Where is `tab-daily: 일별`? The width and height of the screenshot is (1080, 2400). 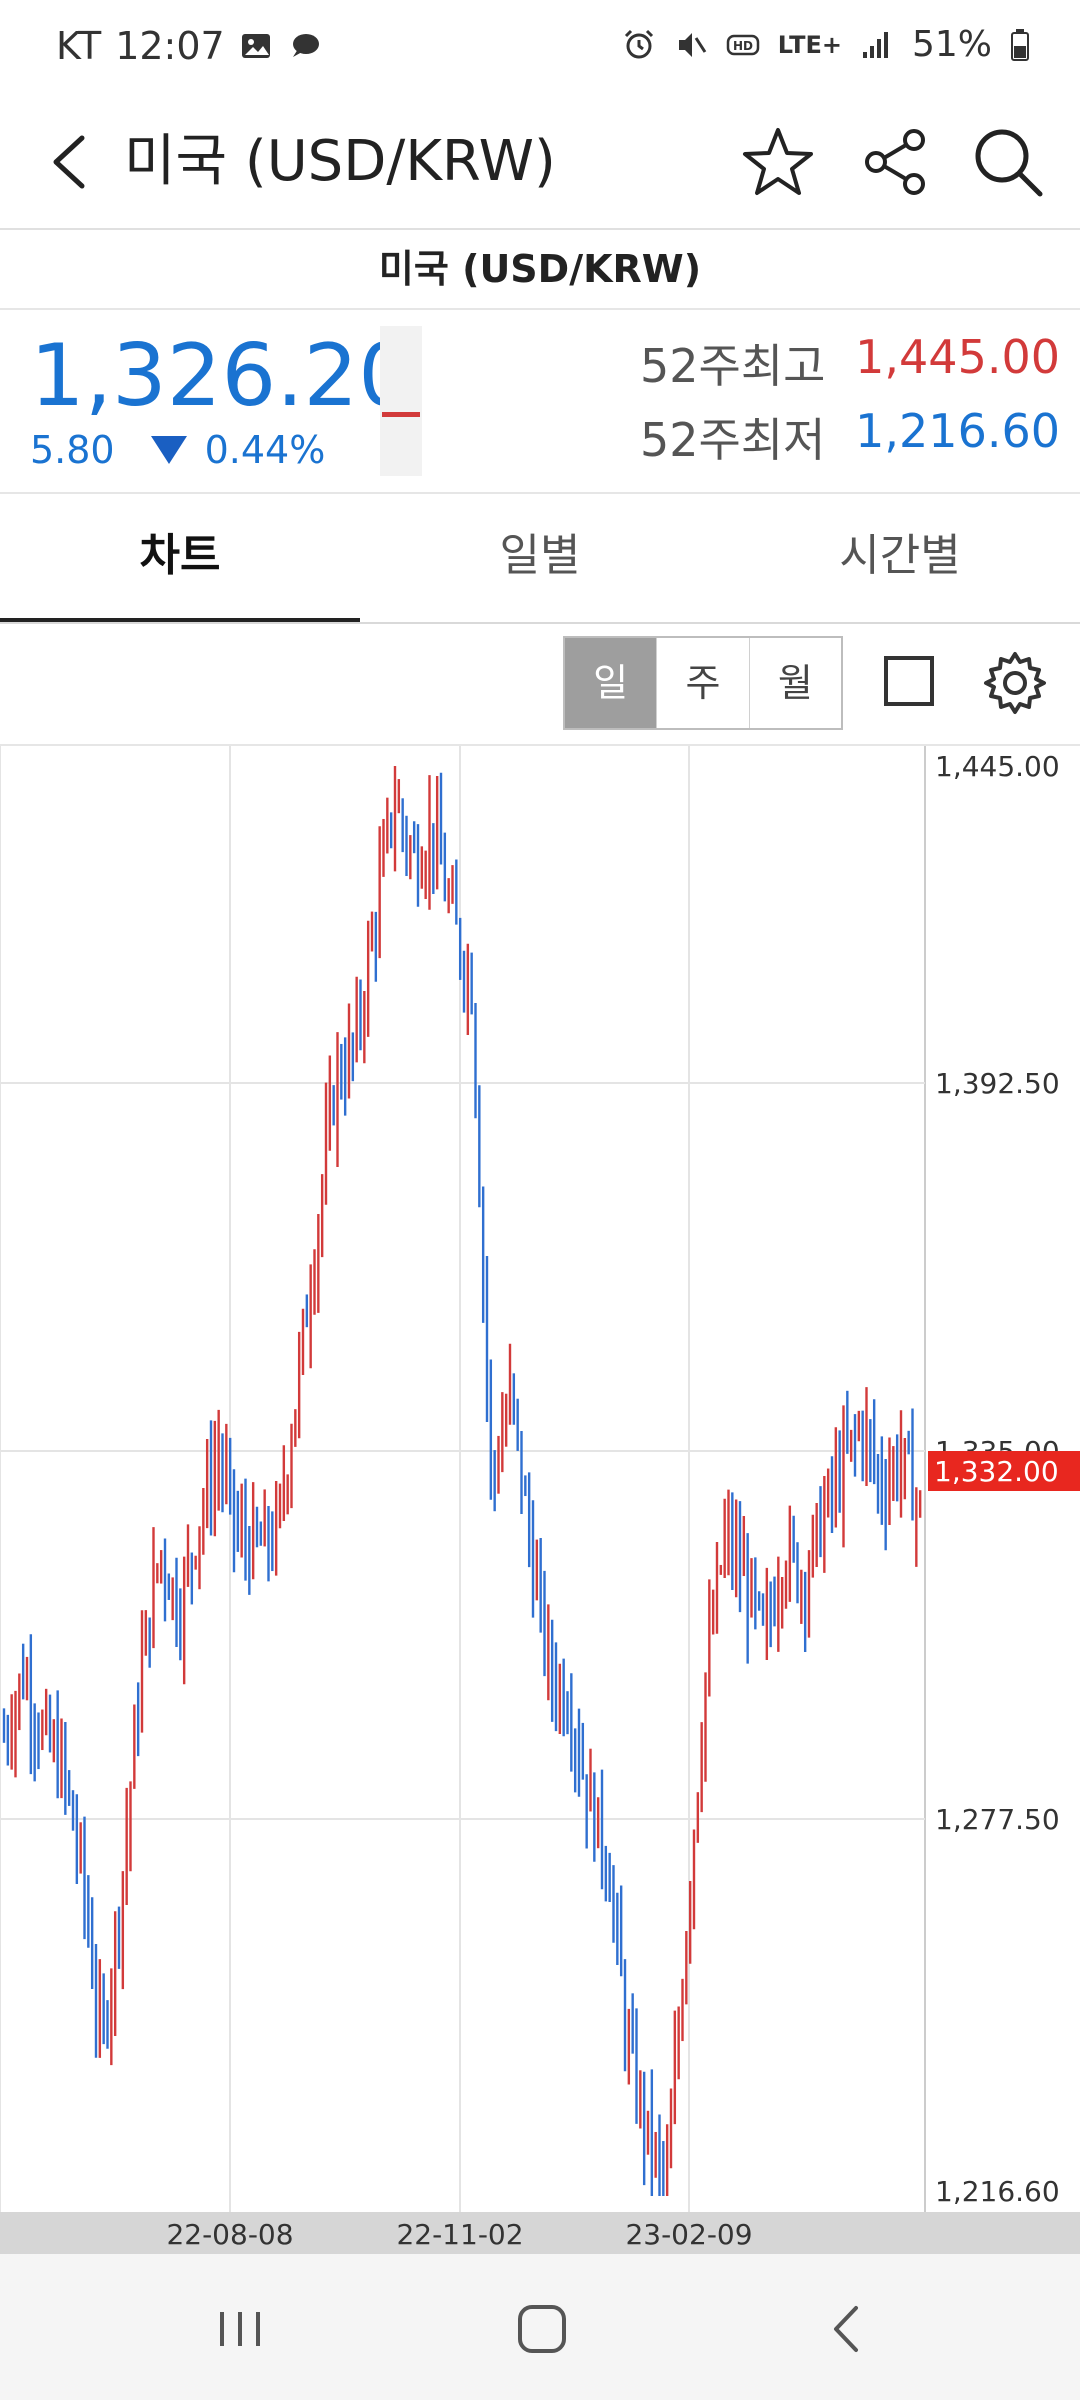 tab-daily: 일별 is located at coordinates (540, 555).